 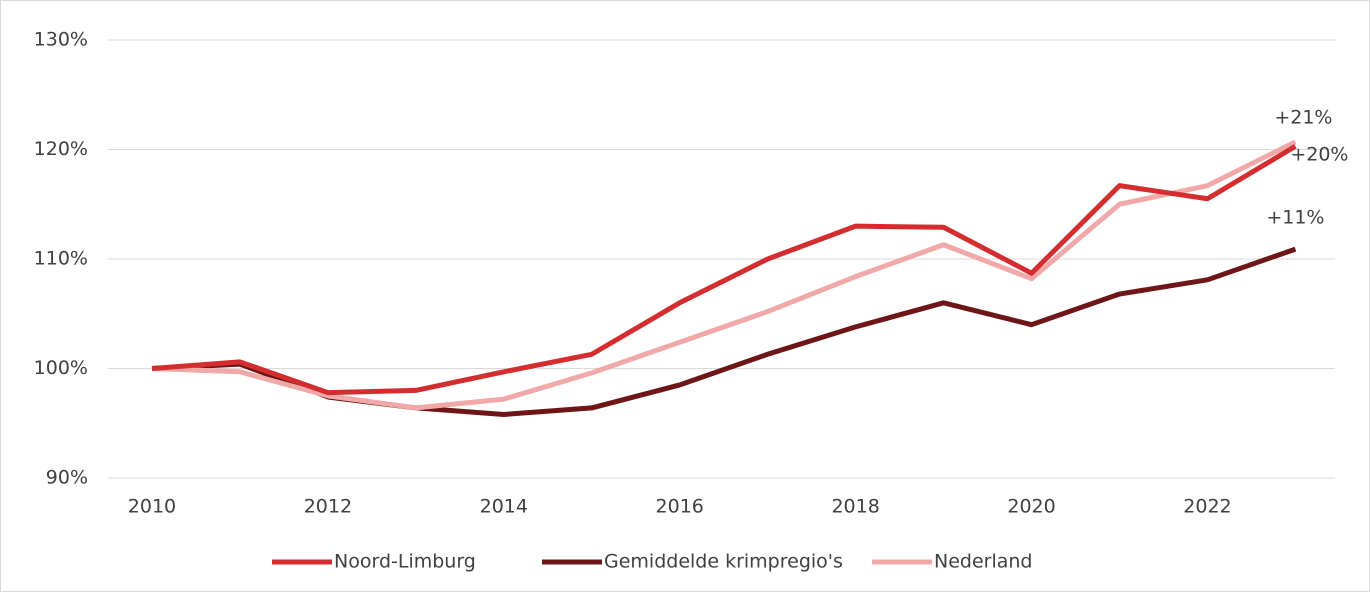 I want to click on x-tick-label: 2010, so click(x=152, y=507).